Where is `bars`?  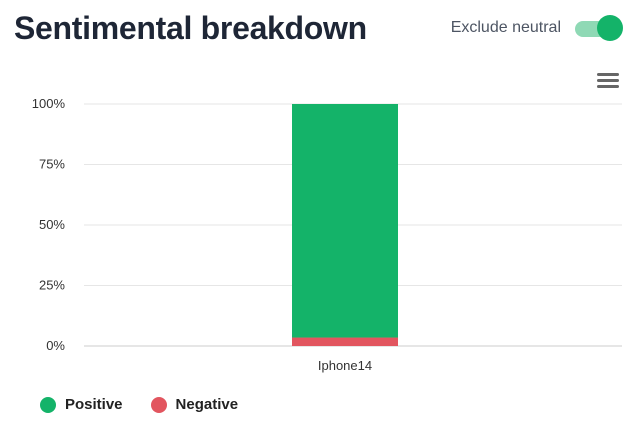 bars is located at coordinates (345, 225).